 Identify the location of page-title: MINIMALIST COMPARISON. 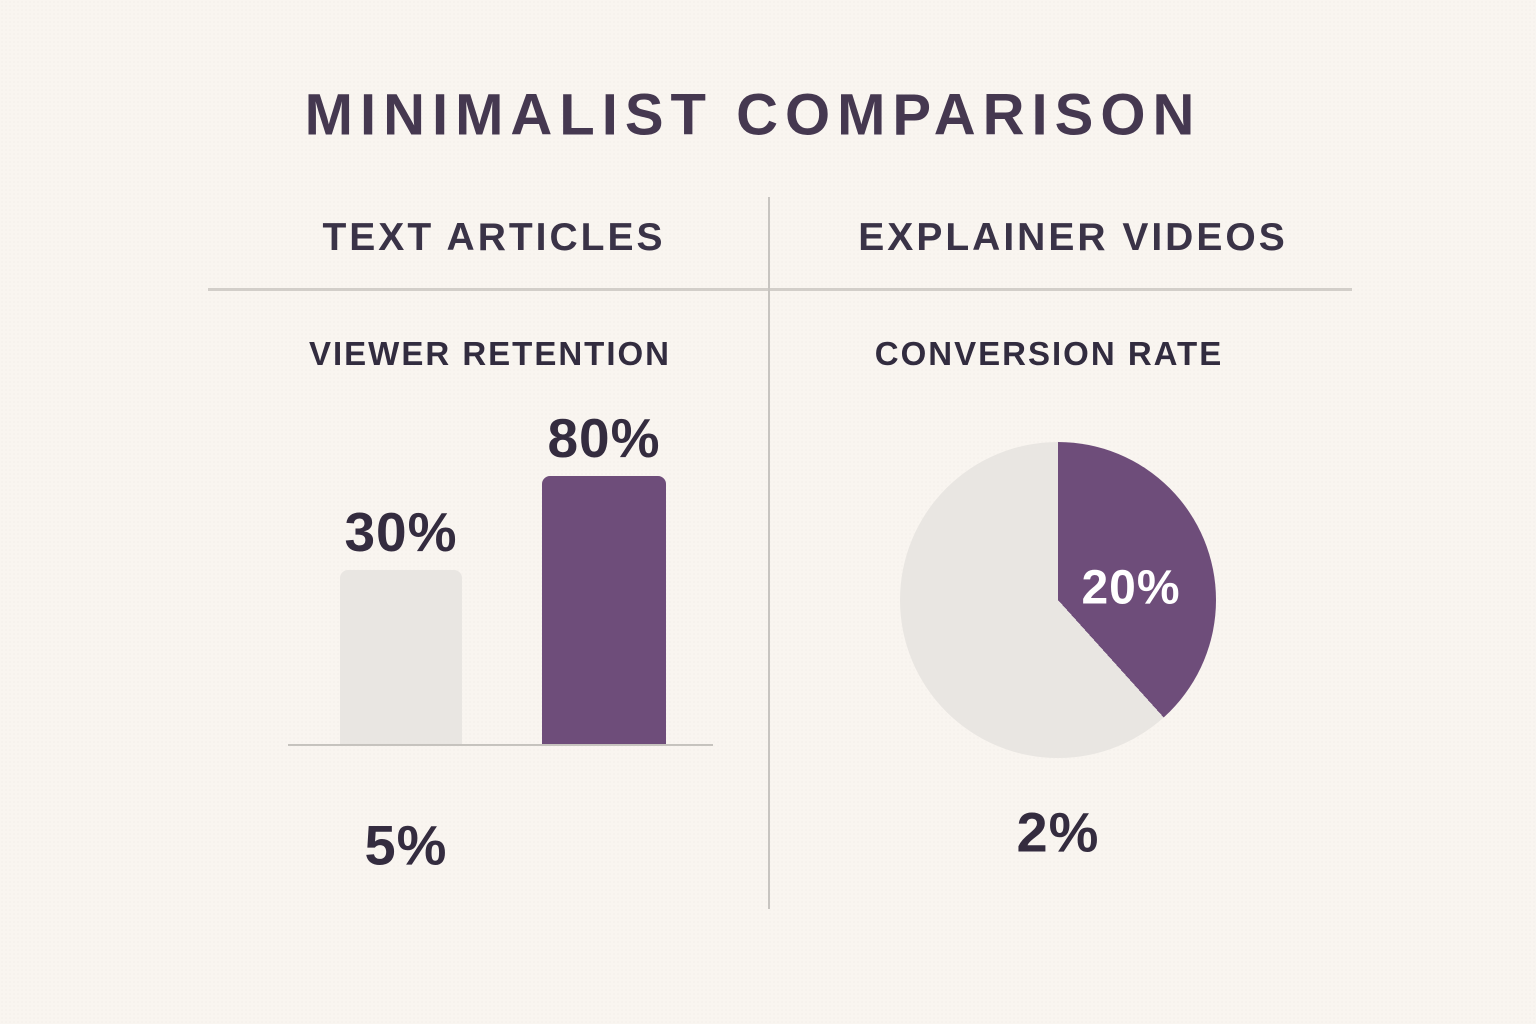
(753, 115).